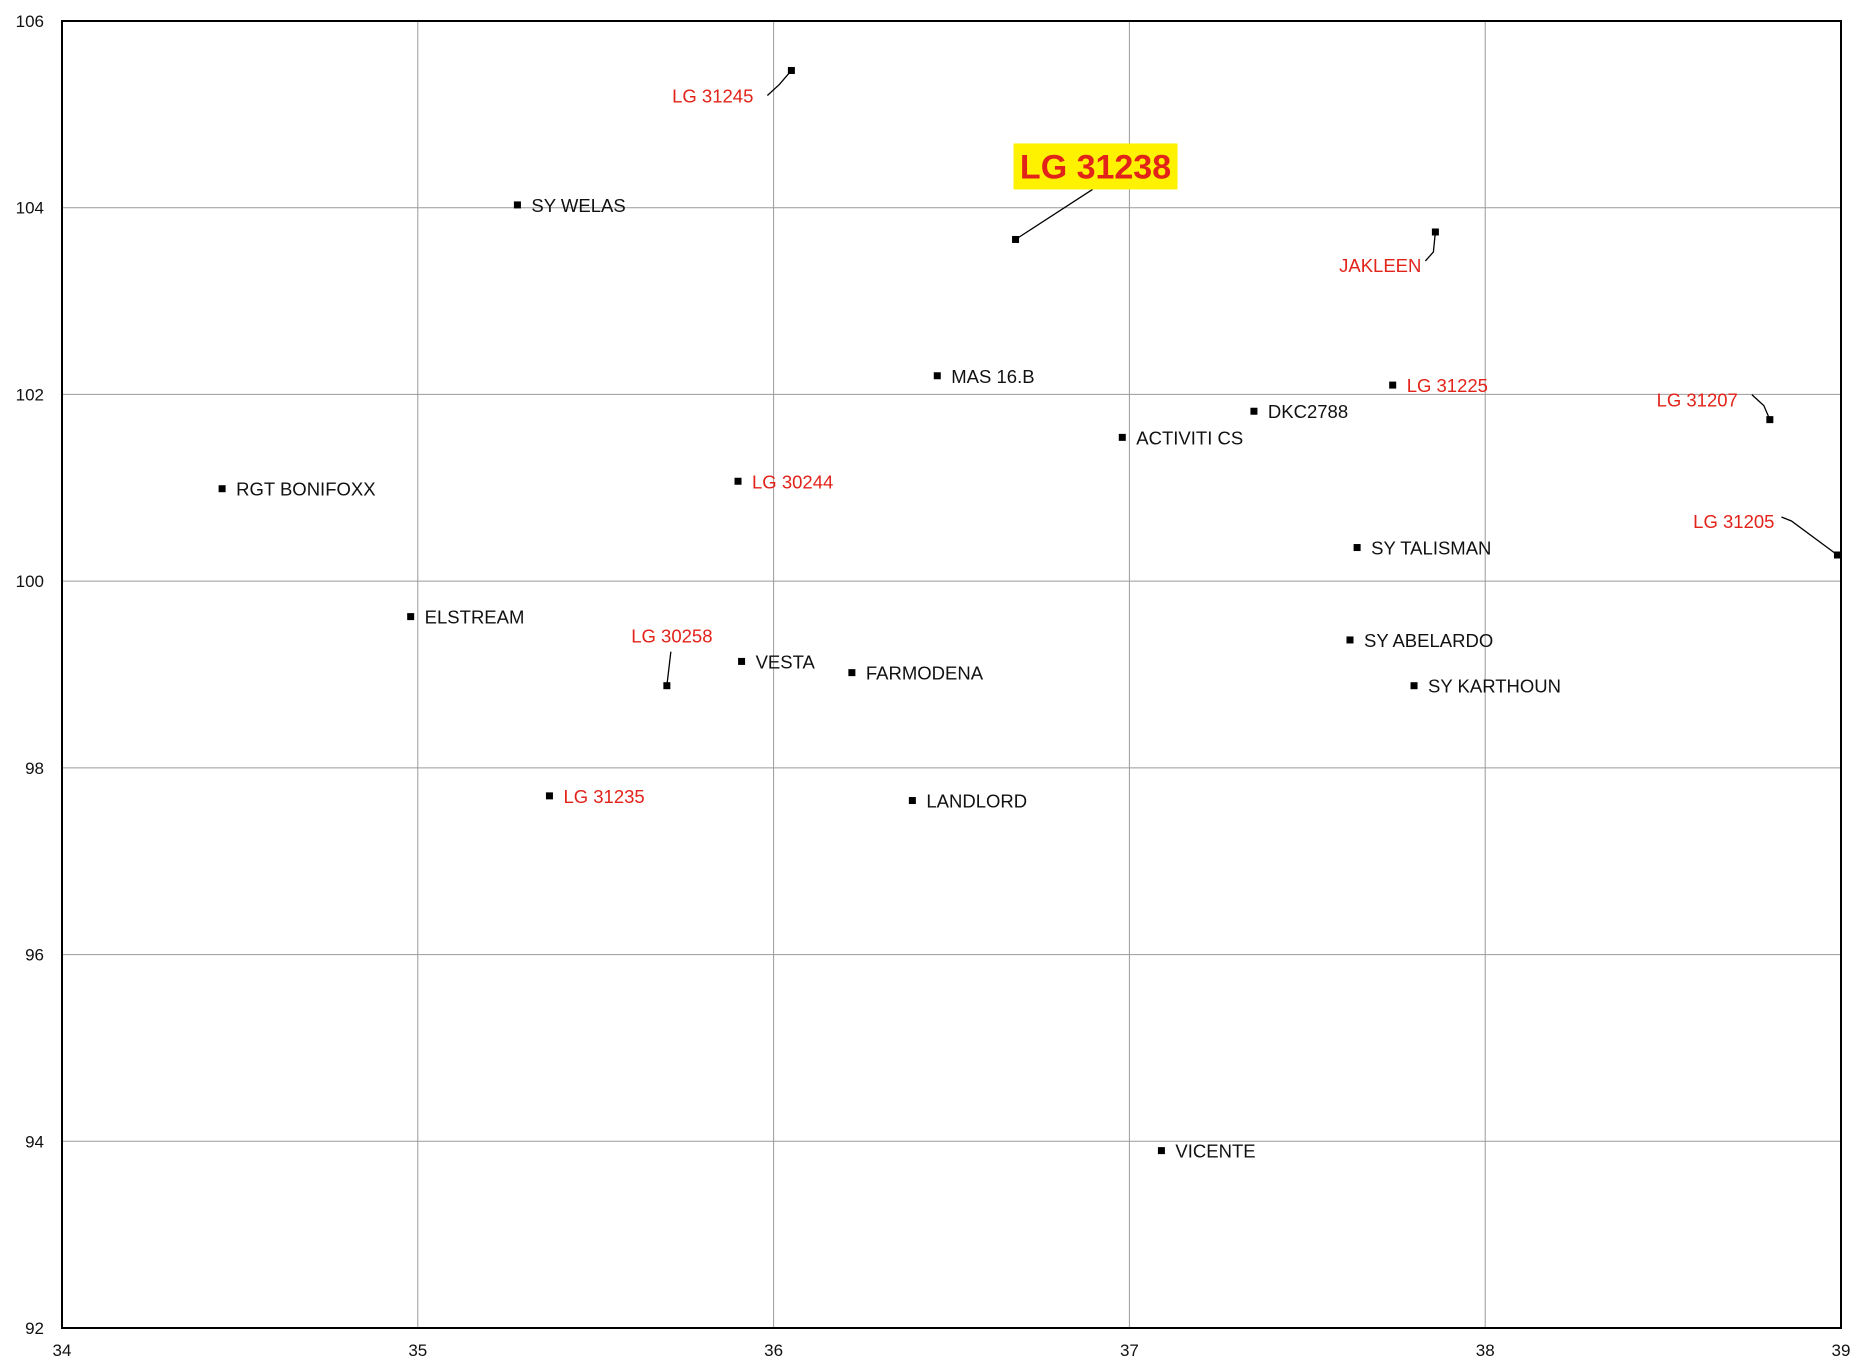  I want to click on data-point: LG 31245, so click(733, 86).